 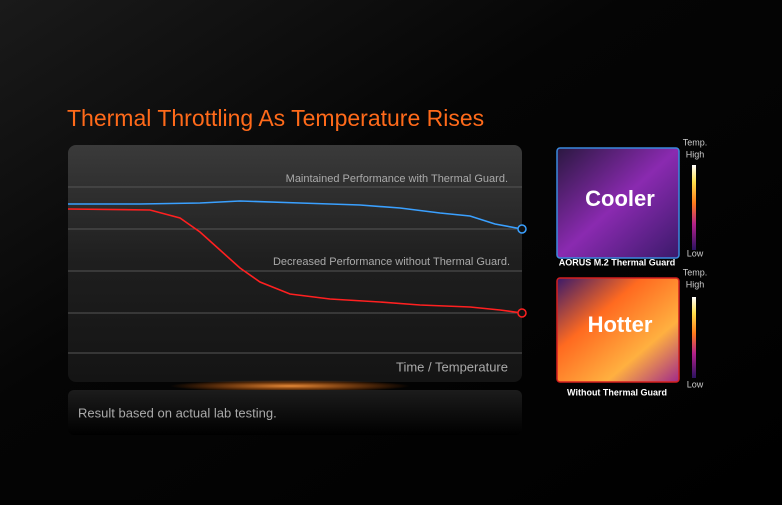 I want to click on hotter-image, so click(x=618, y=330).